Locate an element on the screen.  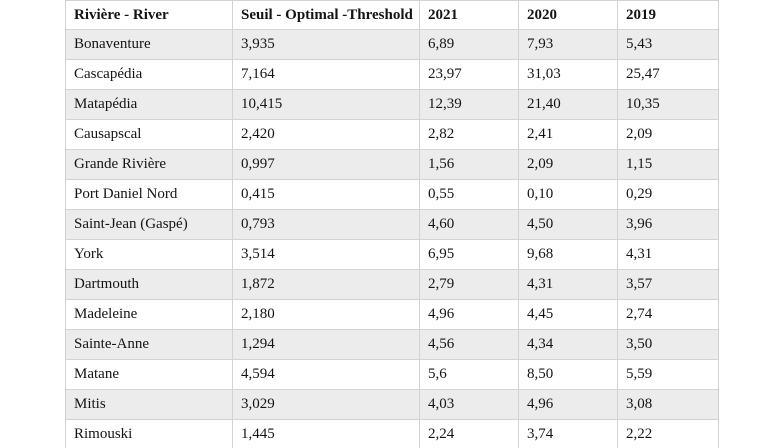
value-cell: 21,40 is located at coordinates (568, 104).